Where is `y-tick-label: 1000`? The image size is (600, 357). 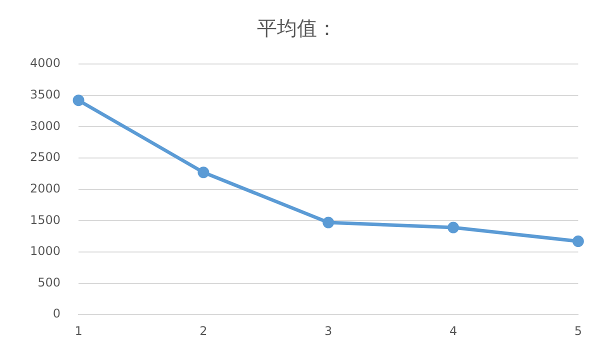
y-tick-label: 1000 is located at coordinates (45, 251).